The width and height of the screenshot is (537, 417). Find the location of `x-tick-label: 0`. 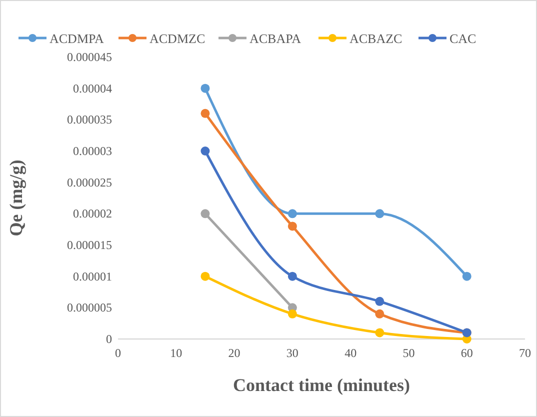

x-tick-label: 0 is located at coordinates (118, 353).